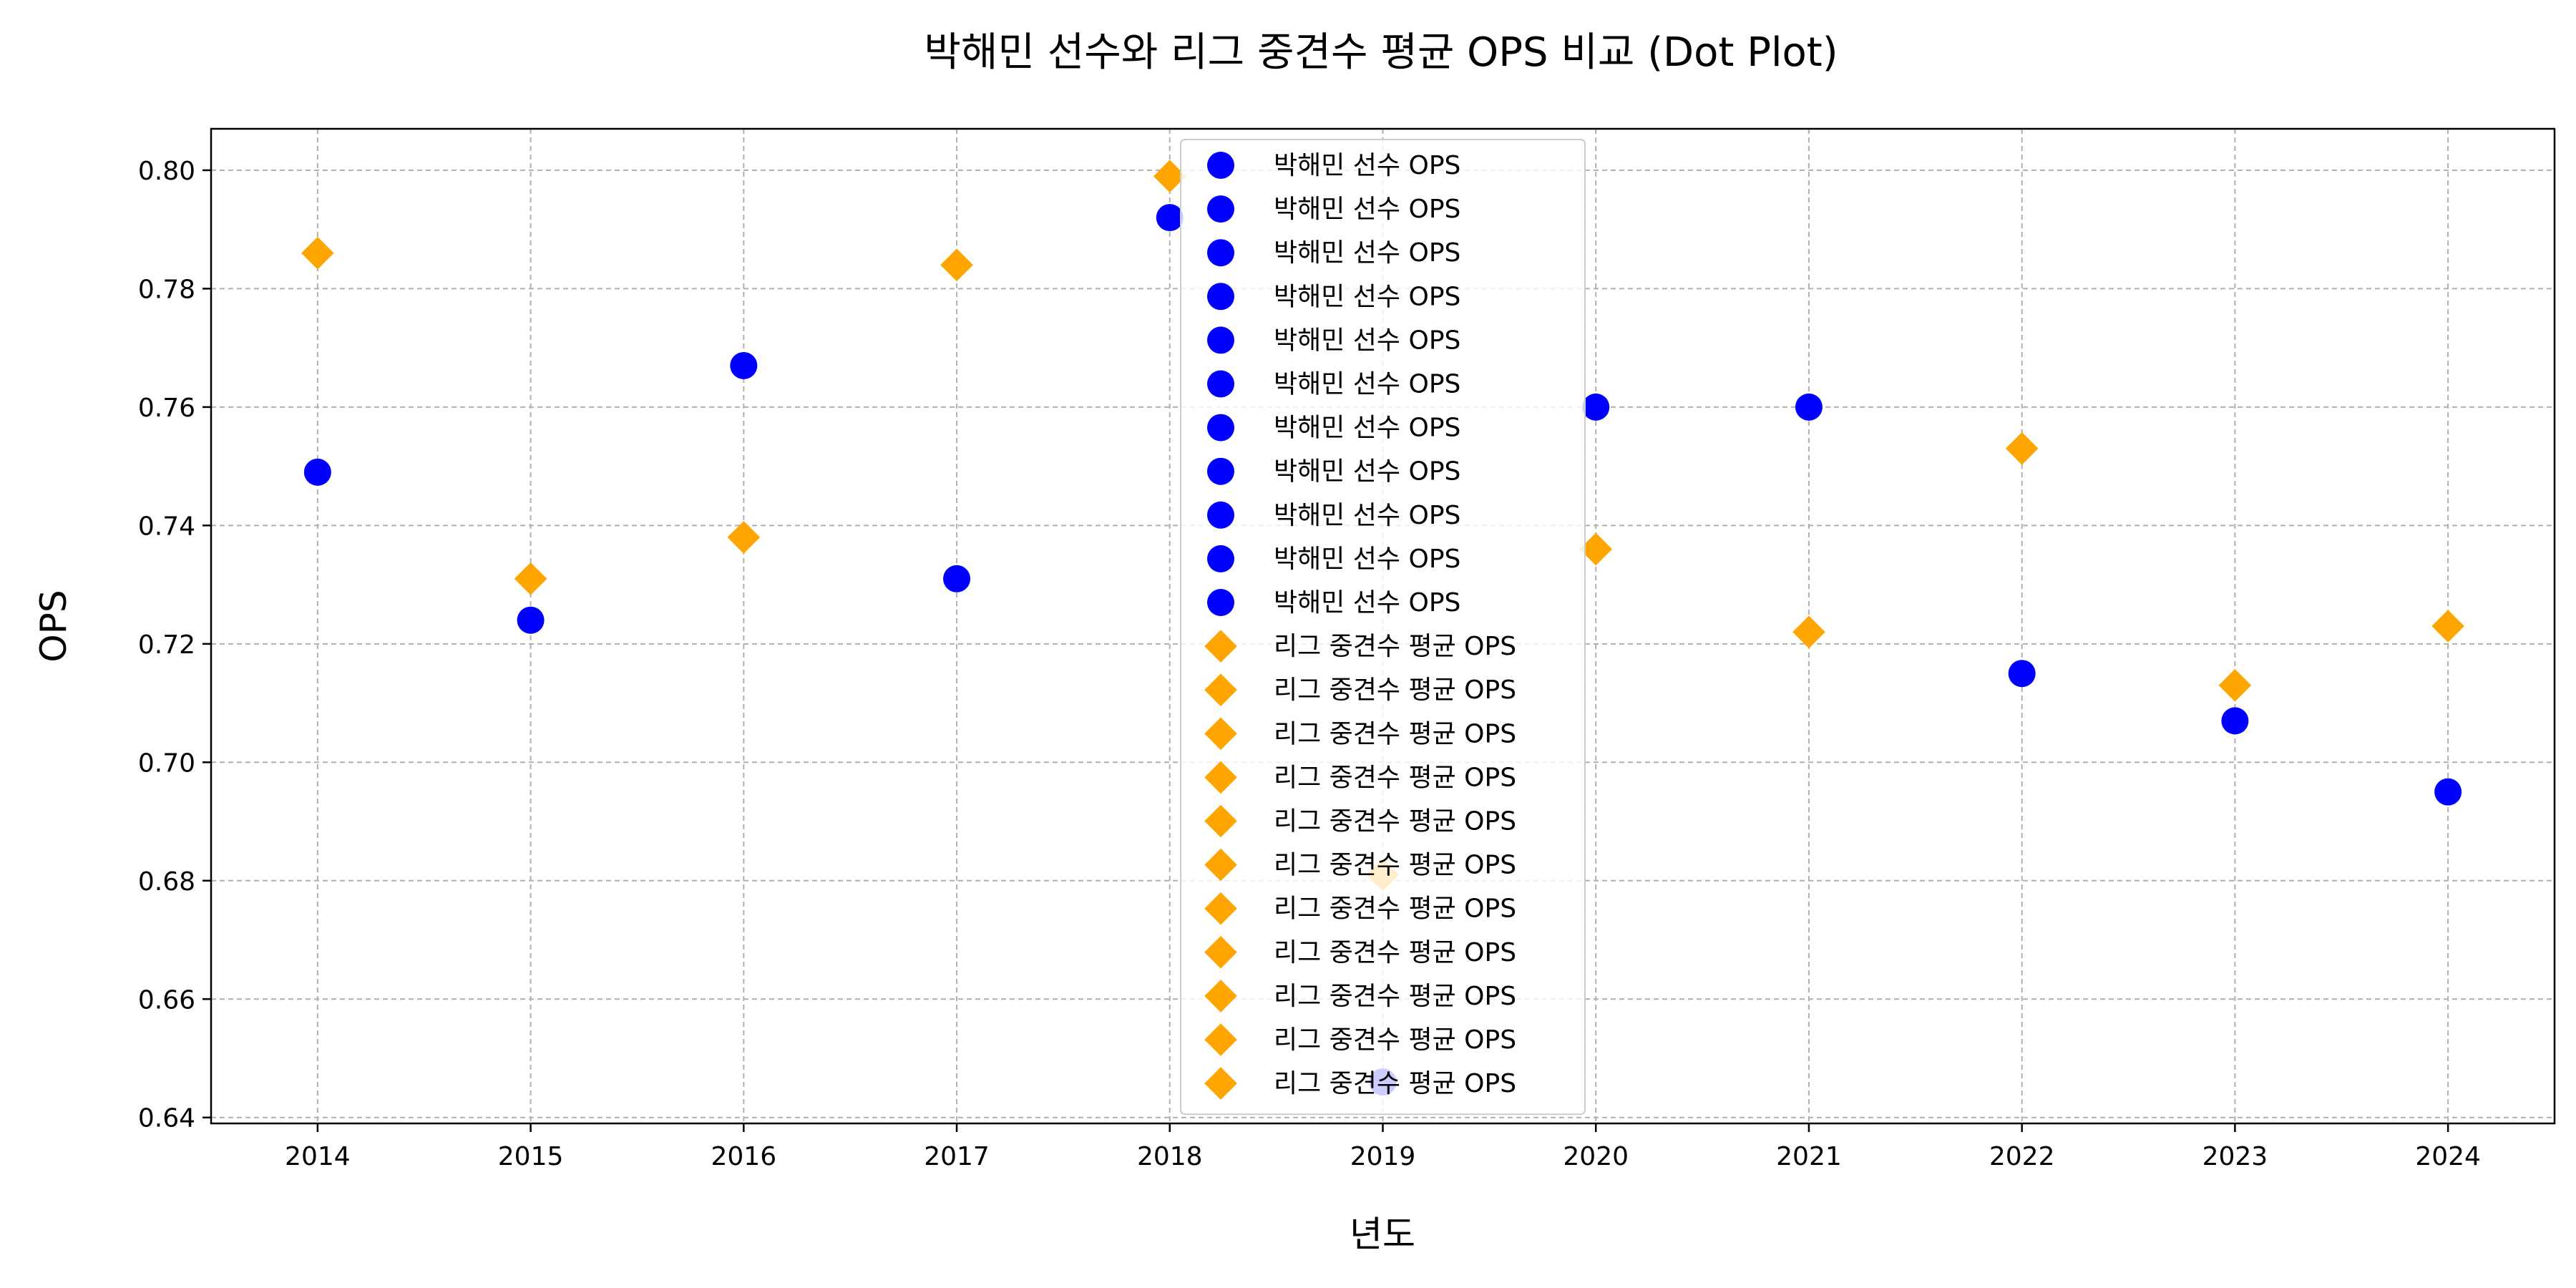 The height and width of the screenshot is (1288, 2576). What do you see at coordinates (166, 1118) in the screenshot?
I see `y-tick-label: 0.64` at bounding box center [166, 1118].